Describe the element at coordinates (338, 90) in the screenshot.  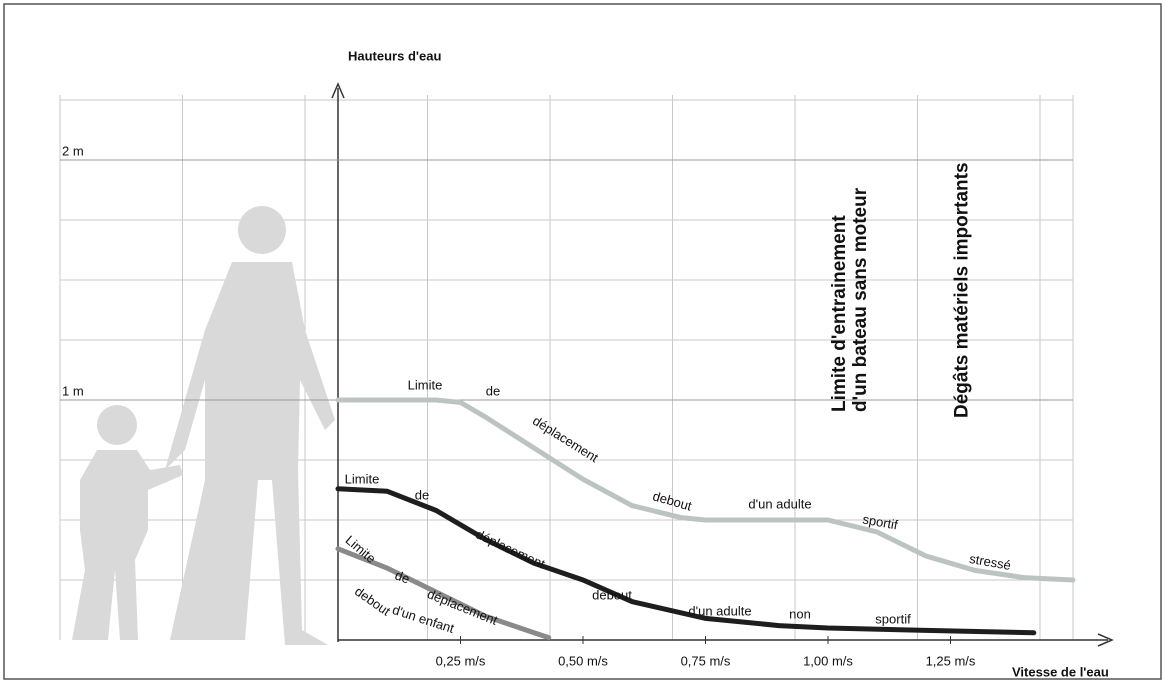
I see `y-axis-arrow` at that location.